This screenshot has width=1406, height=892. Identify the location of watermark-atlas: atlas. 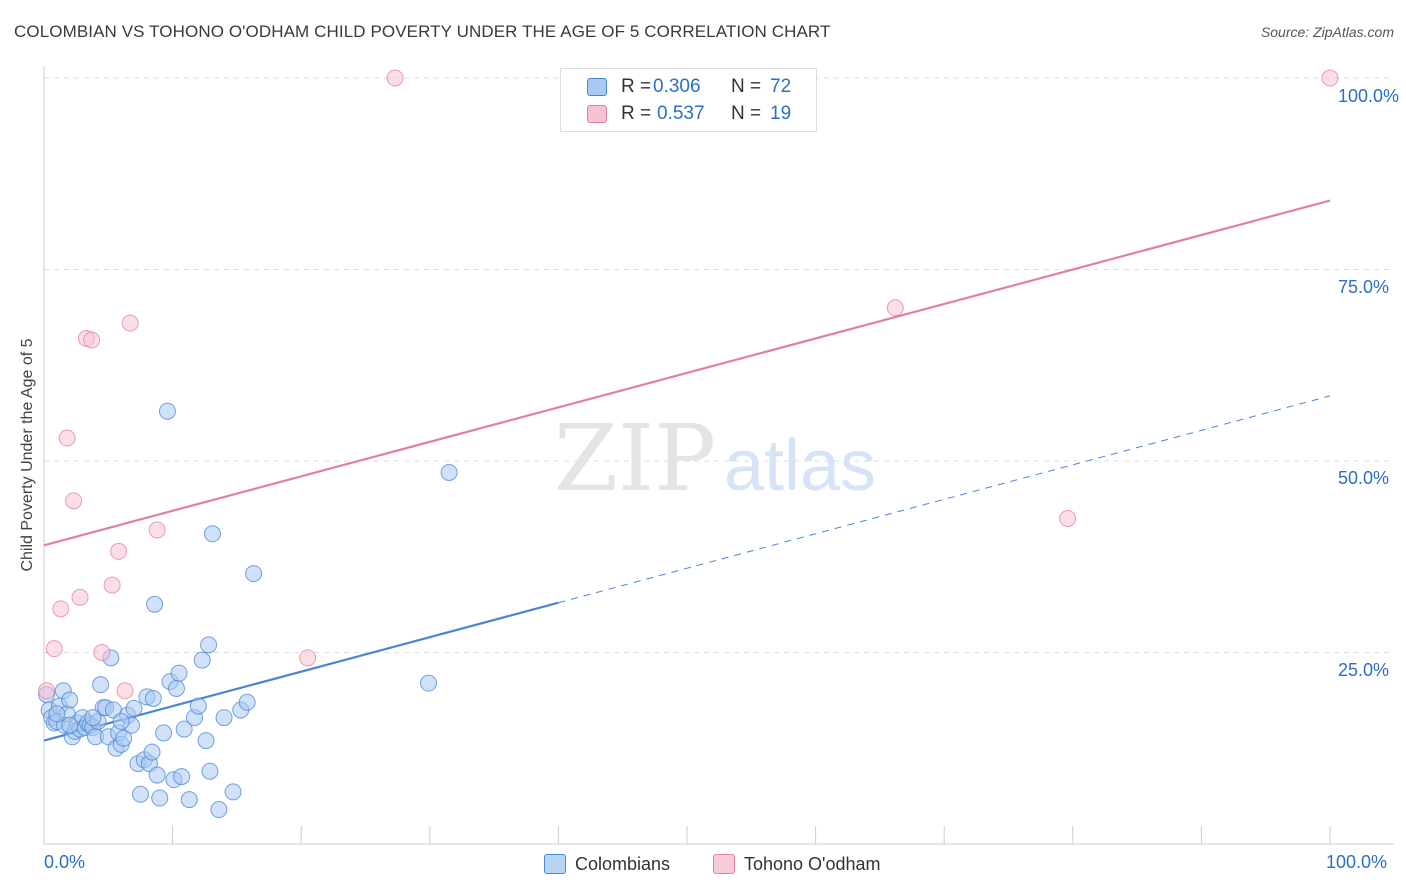
(800, 466).